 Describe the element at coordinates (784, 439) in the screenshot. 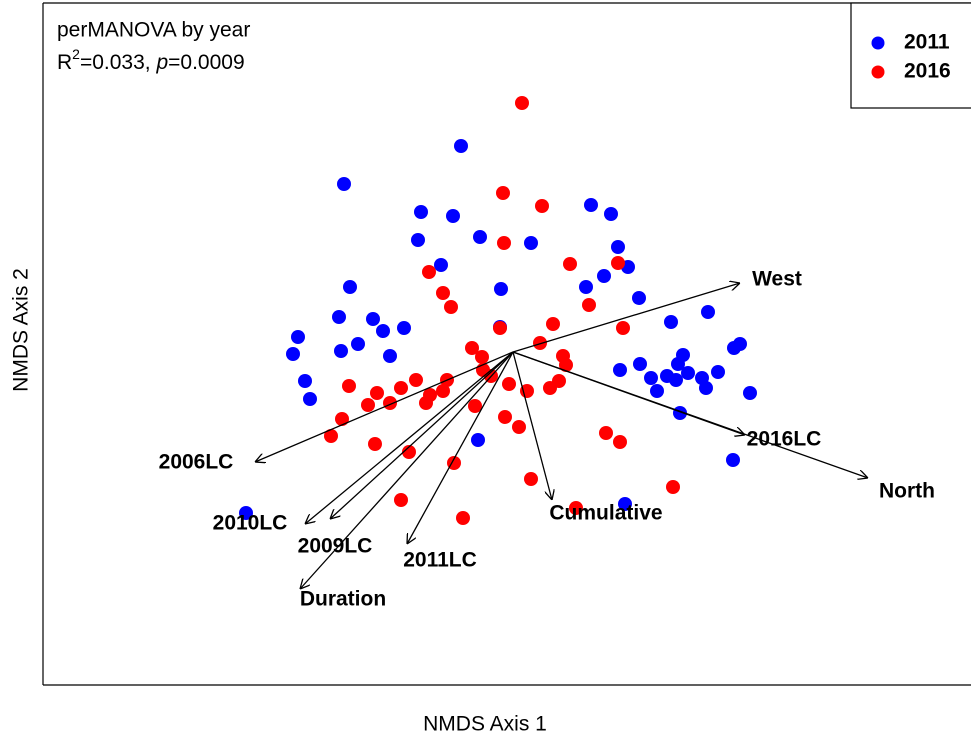

I see `vector-label: 2016LC` at that location.